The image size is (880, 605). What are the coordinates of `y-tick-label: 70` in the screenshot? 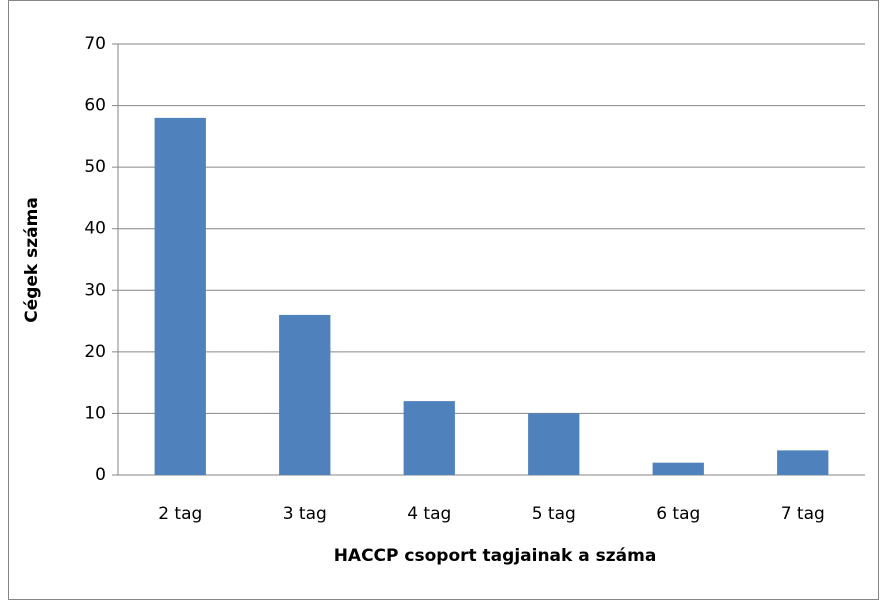 It's located at (95, 44).